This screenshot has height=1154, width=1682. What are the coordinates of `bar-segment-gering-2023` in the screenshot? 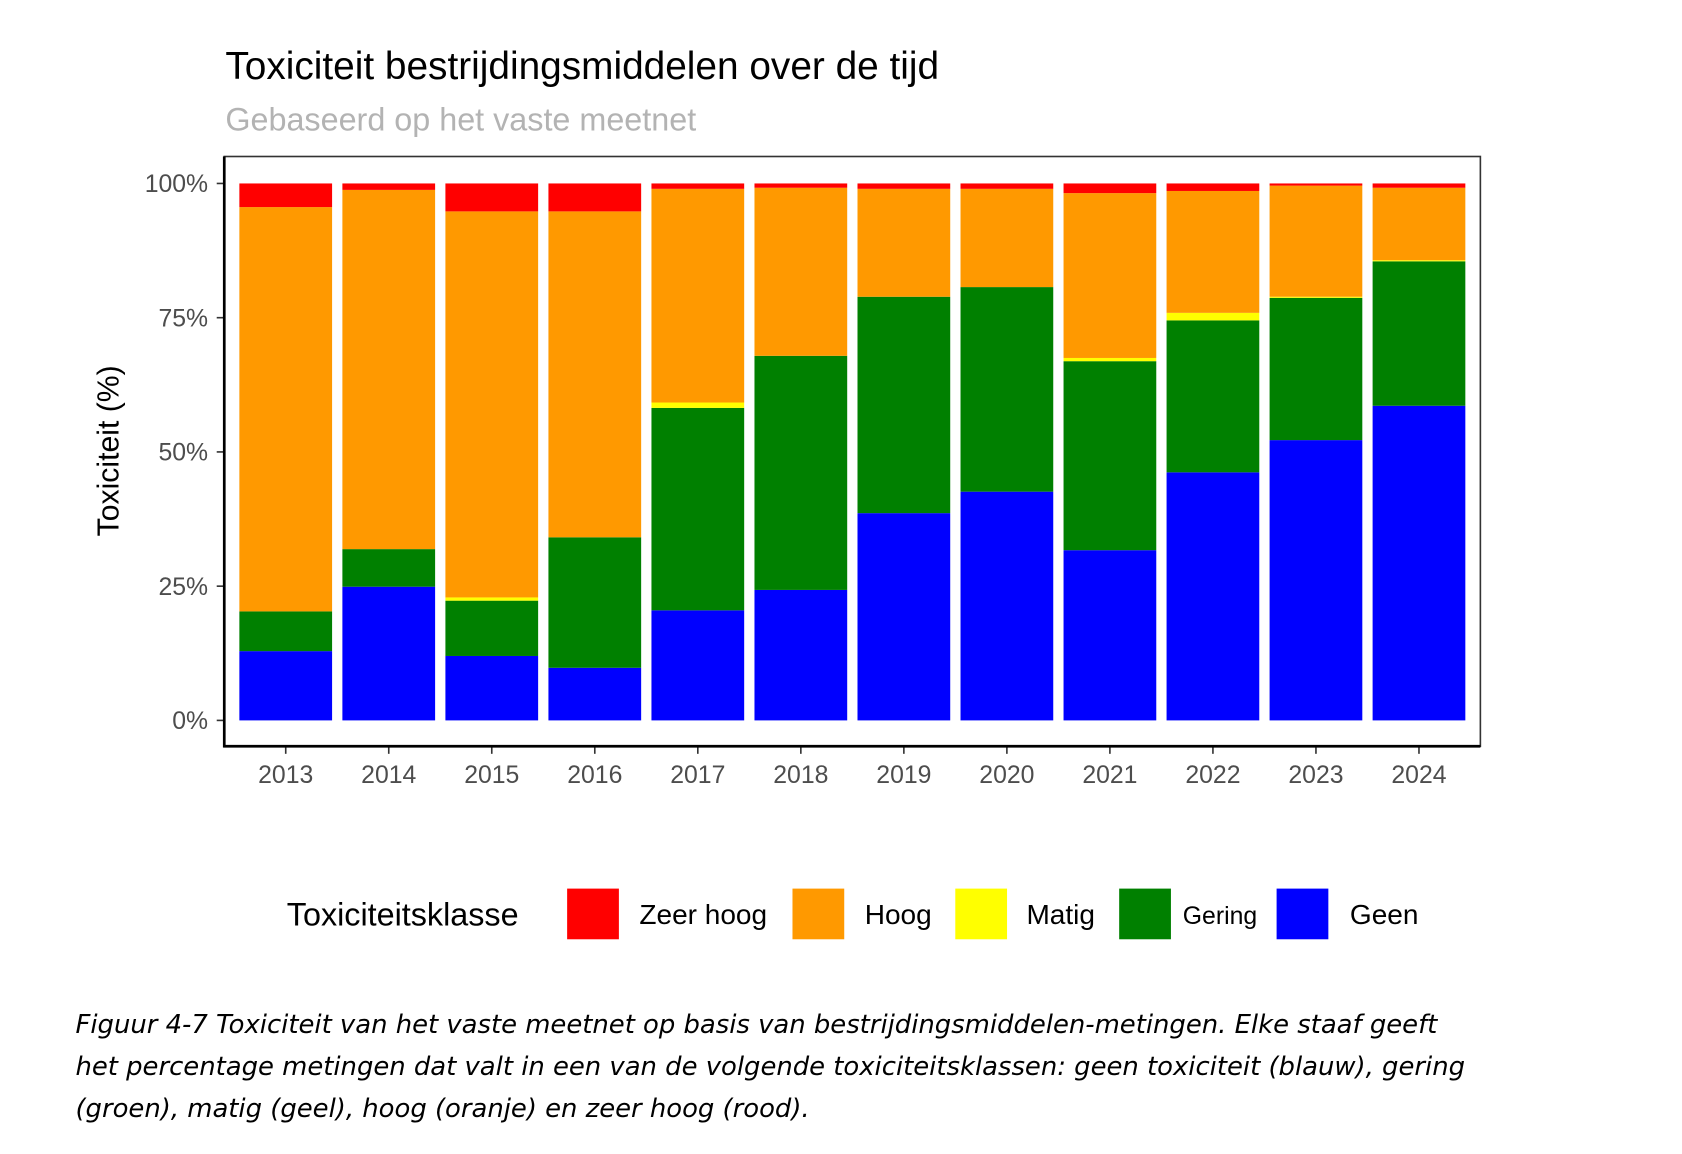 It's located at (1316, 369).